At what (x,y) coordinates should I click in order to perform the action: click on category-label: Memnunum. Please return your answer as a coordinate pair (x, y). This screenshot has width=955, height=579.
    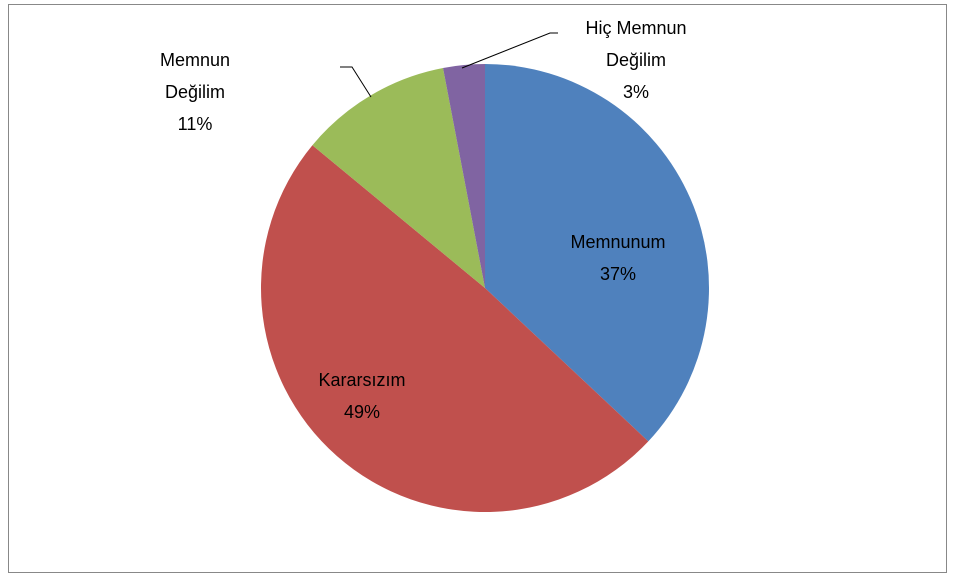
    Looking at the image, I should click on (618, 242).